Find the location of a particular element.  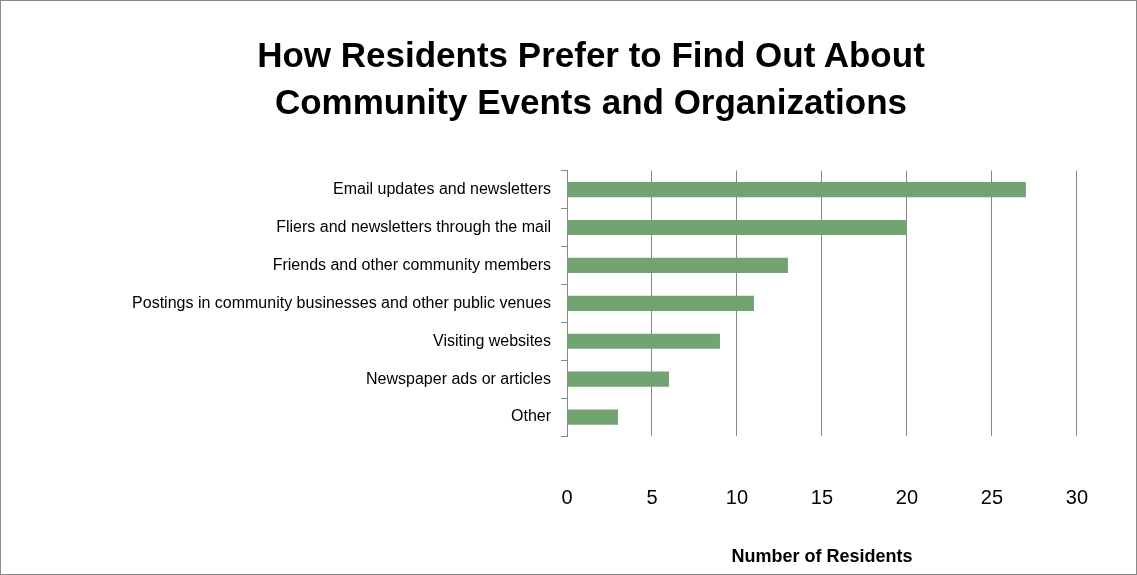

chart-title: How Residents Prefer to Find Out About Community Events and Organizations is located at coordinates (591, 78).